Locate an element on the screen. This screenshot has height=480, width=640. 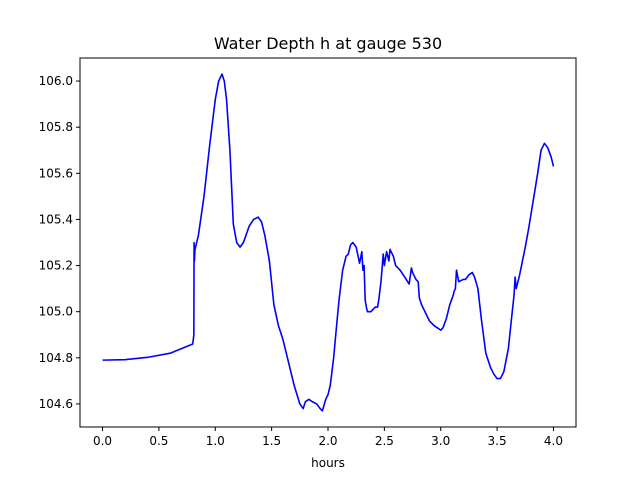
y-axis: 104.6 104.8 105.0 105.2 105.4 105.6 105.8 106.0 is located at coordinates (59, 242).